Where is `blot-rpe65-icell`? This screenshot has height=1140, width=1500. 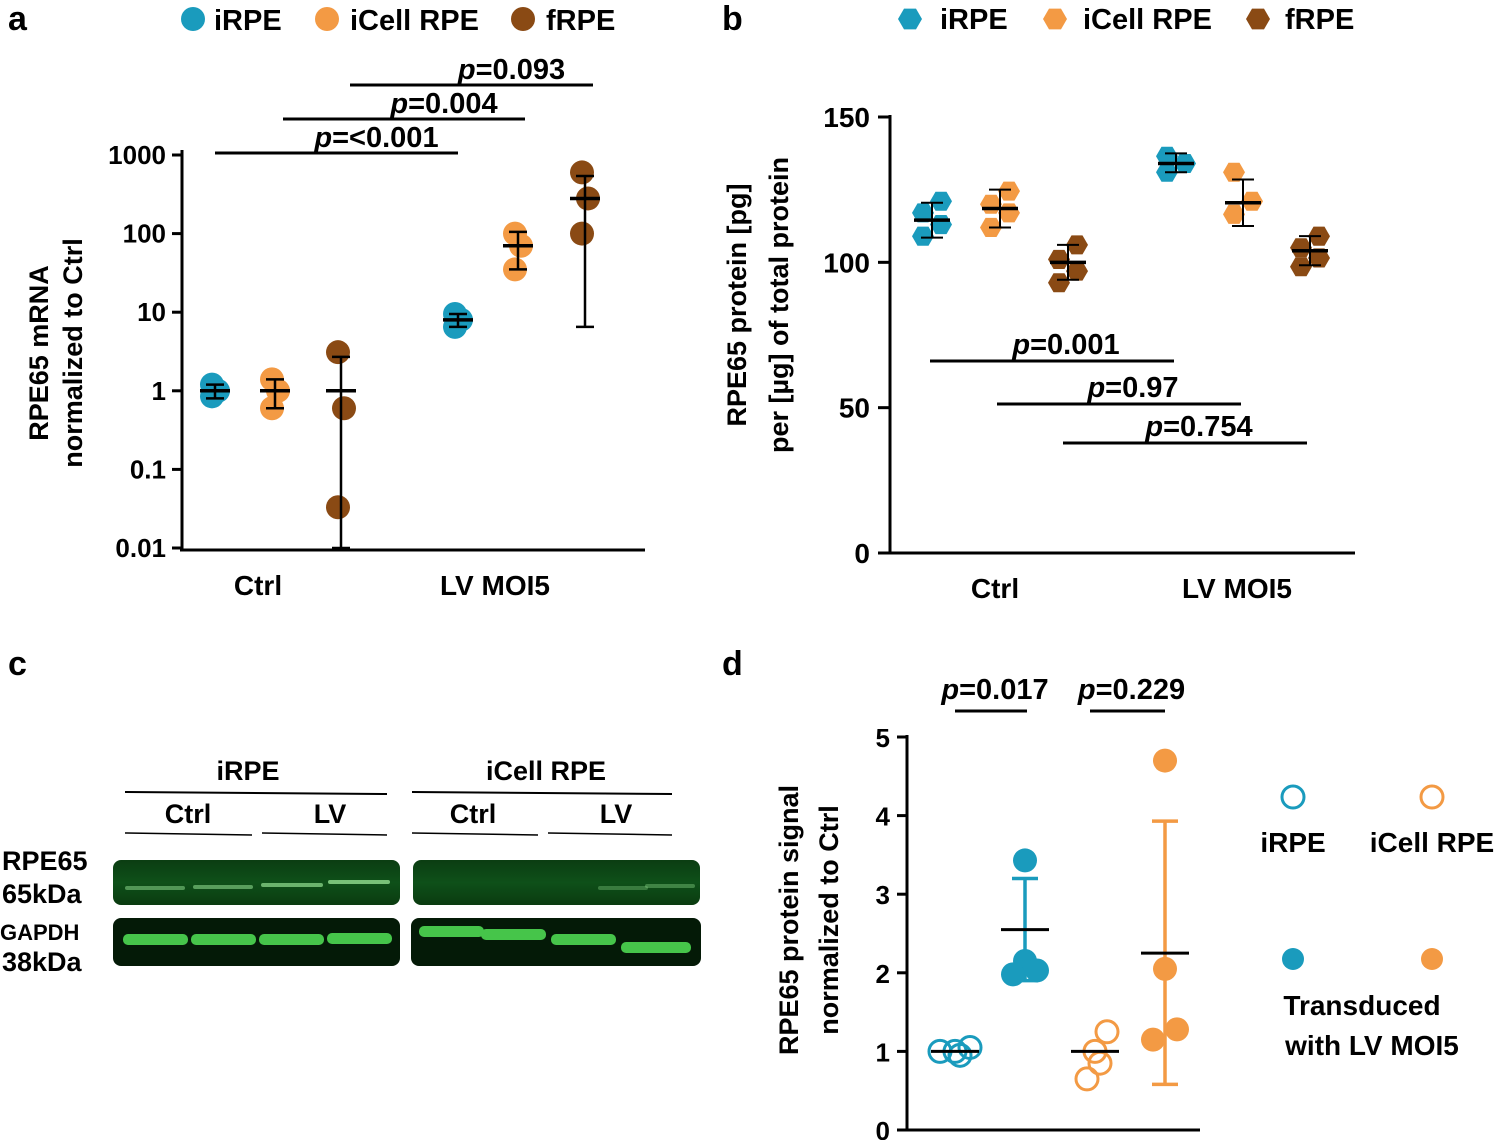 blot-rpe65-icell is located at coordinates (556, 882).